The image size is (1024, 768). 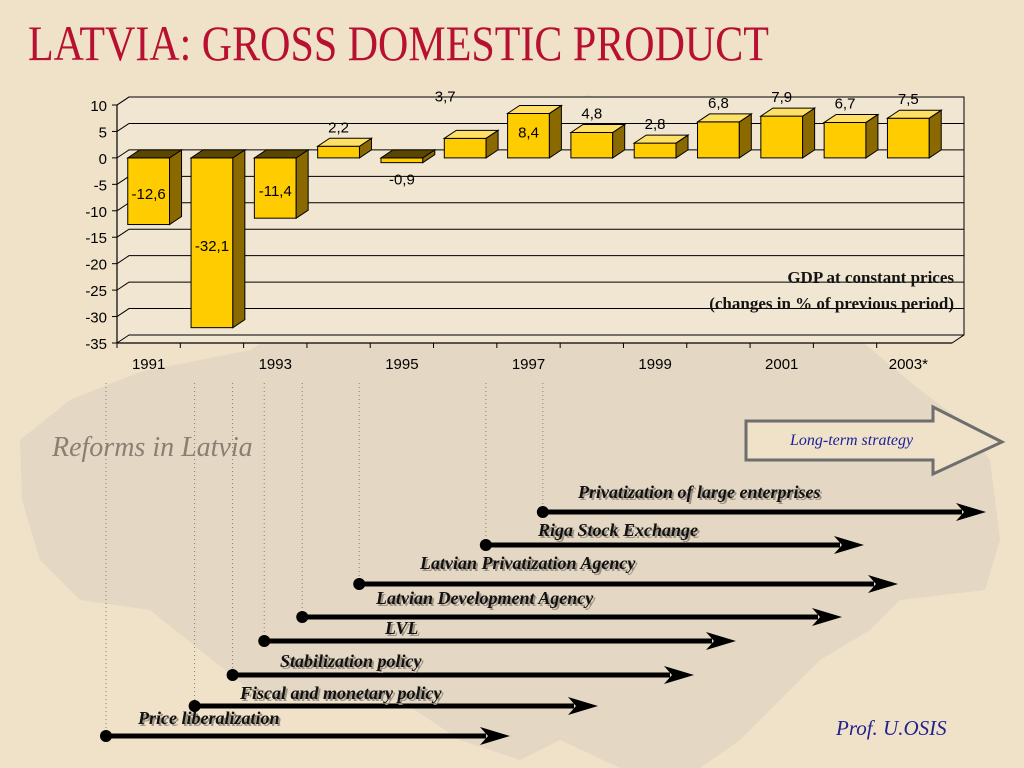 What do you see at coordinates (96, 291) in the screenshot?
I see `y-tick-label: -25` at bounding box center [96, 291].